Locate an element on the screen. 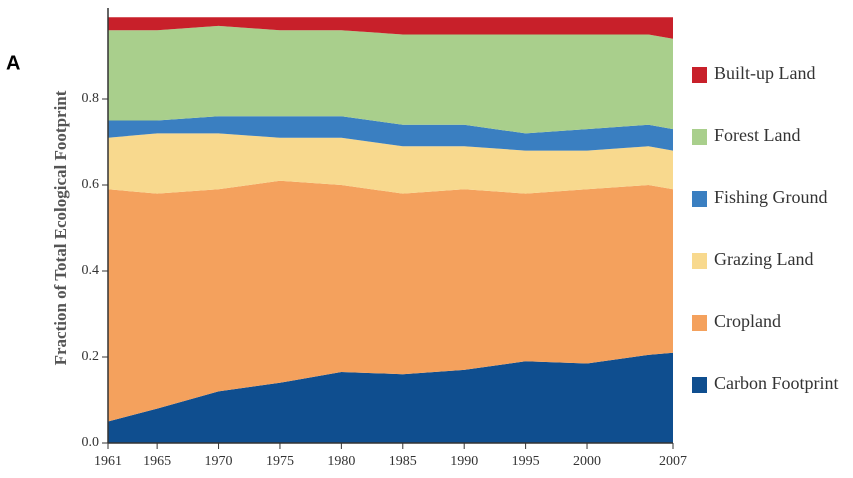  y-tick-label: 0.0 is located at coordinates (91, 442).